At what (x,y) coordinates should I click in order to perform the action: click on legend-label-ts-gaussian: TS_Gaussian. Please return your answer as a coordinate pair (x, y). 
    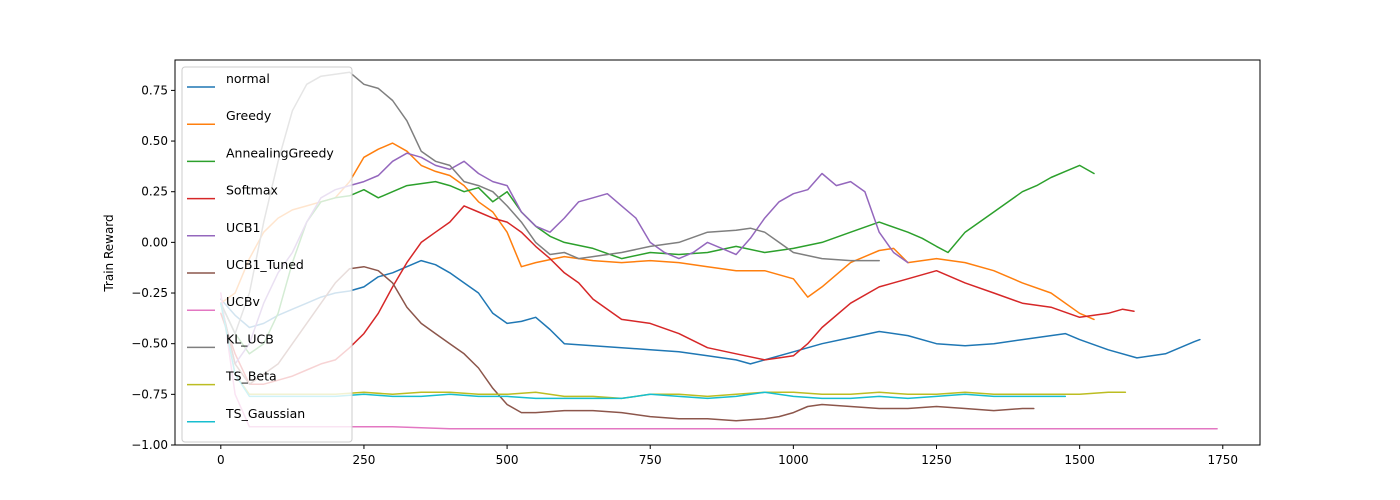
    Looking at the image, I should click on (265, 413).